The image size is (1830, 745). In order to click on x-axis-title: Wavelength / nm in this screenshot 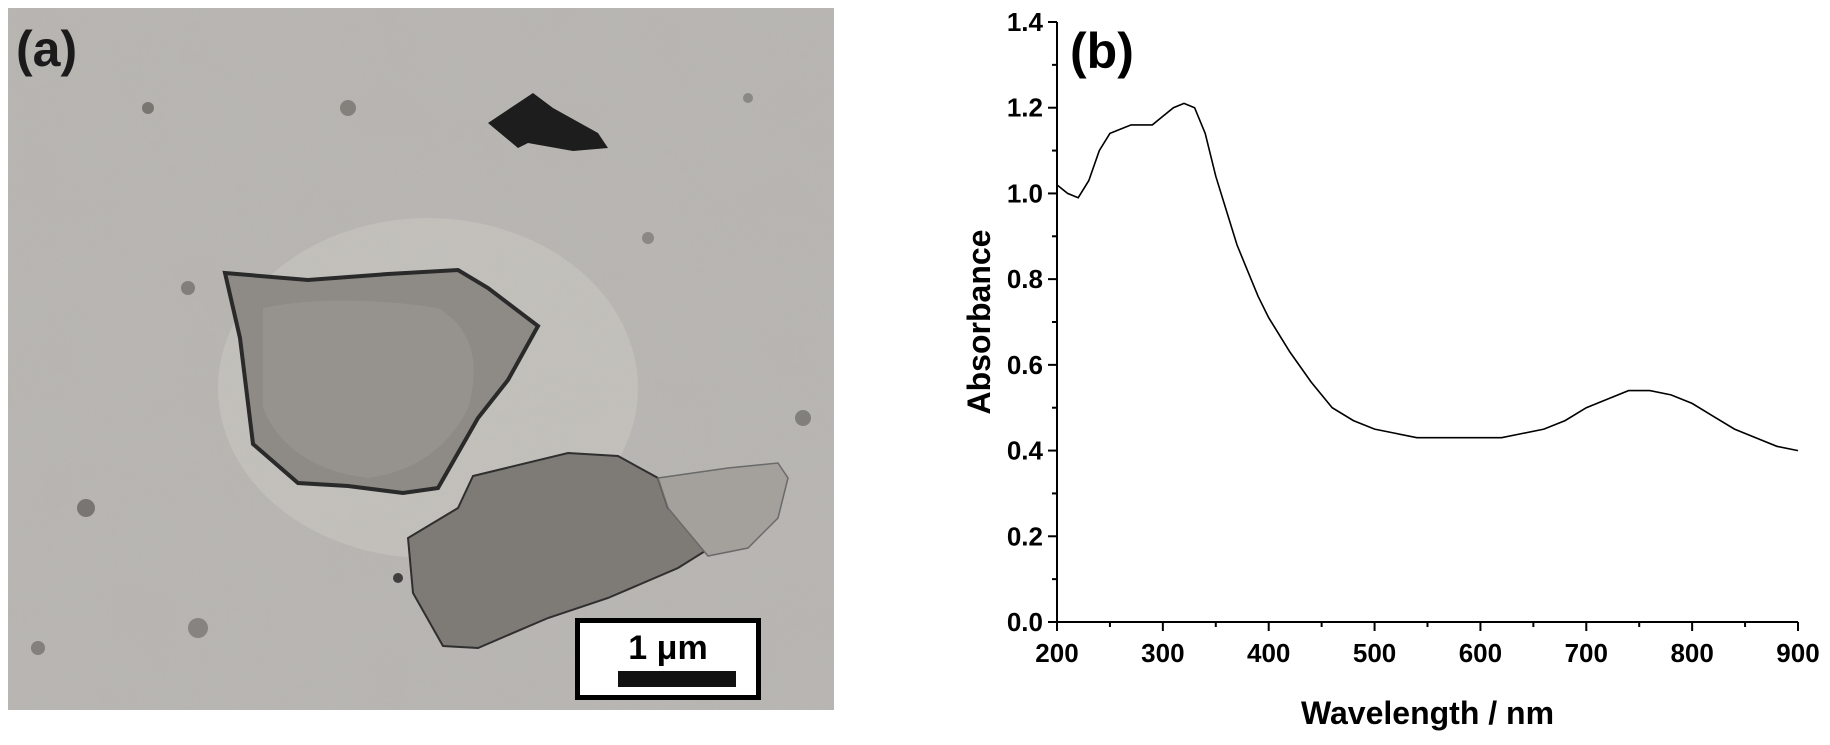, I will do `click(1427, 713)`.